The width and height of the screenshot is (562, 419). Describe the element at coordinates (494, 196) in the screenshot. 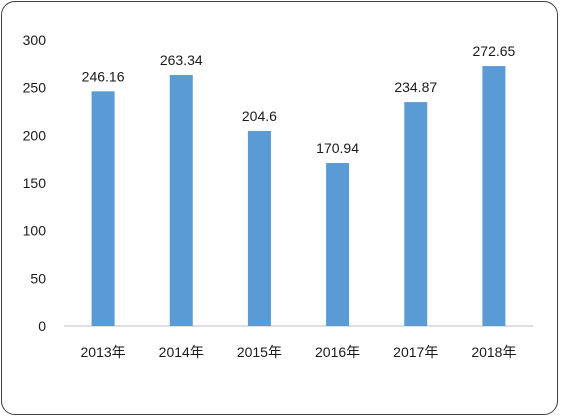

I see `bar-2018年` at that location.